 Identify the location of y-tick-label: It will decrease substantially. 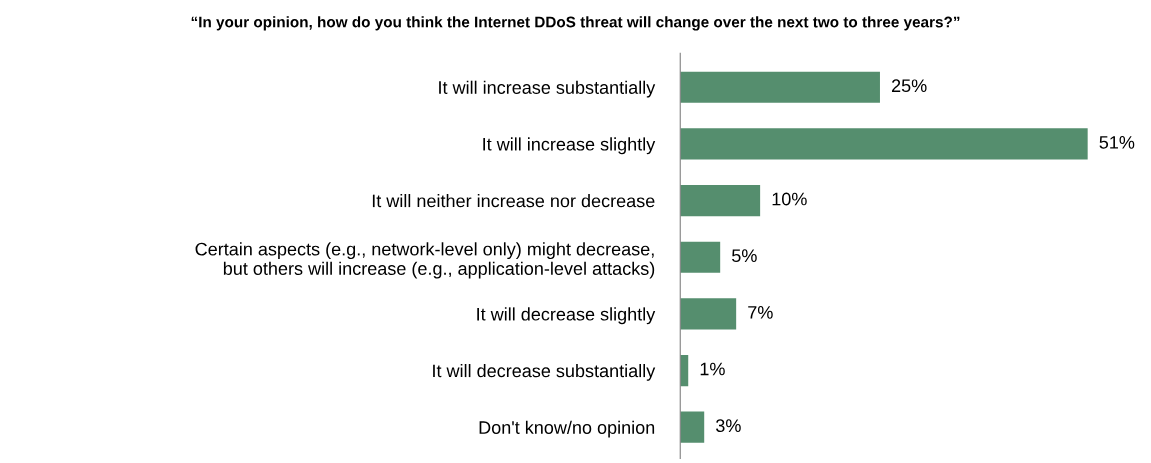
(544, 372).